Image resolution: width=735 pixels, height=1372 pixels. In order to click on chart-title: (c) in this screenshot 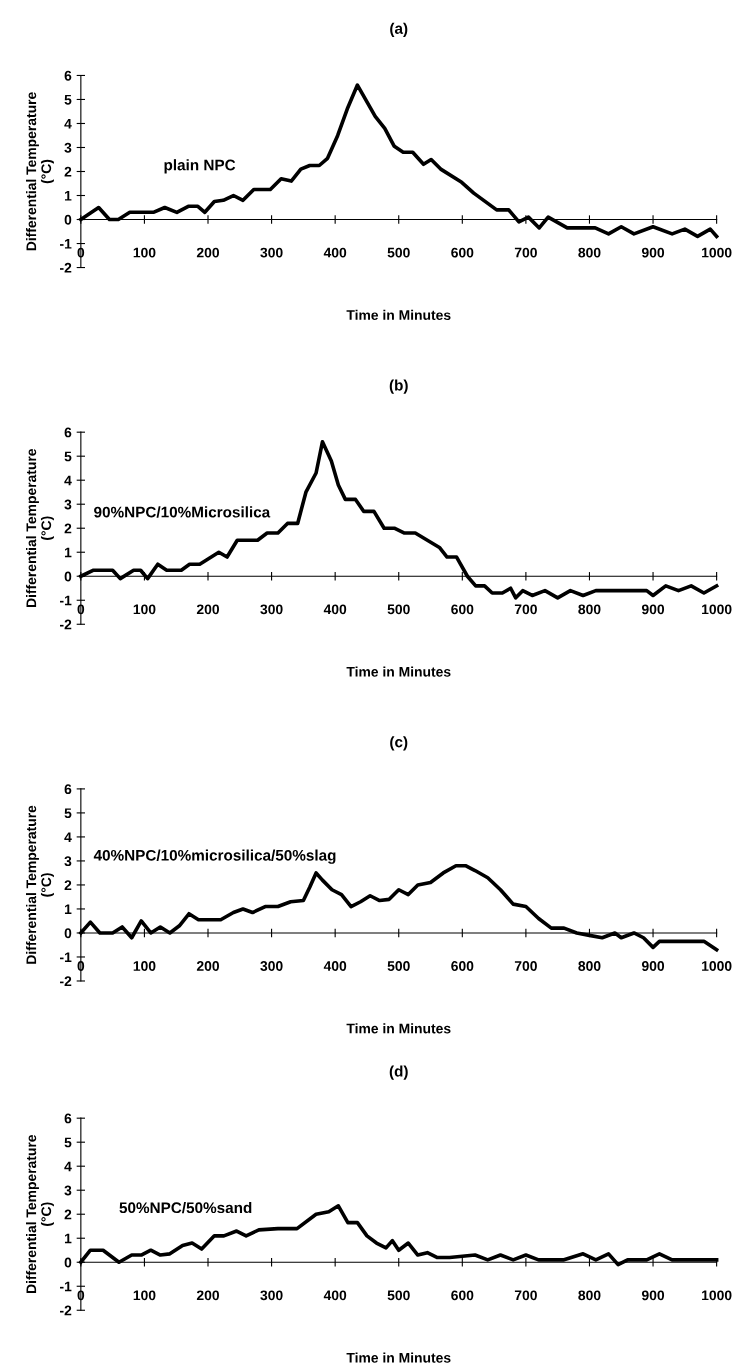, I will do `click(399, 743)`.